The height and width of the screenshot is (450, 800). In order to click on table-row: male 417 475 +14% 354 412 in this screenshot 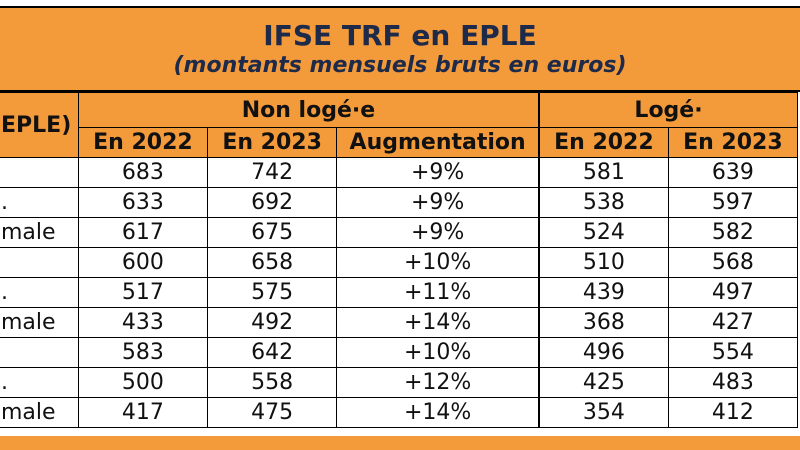, I will do `click(399, 412)`.